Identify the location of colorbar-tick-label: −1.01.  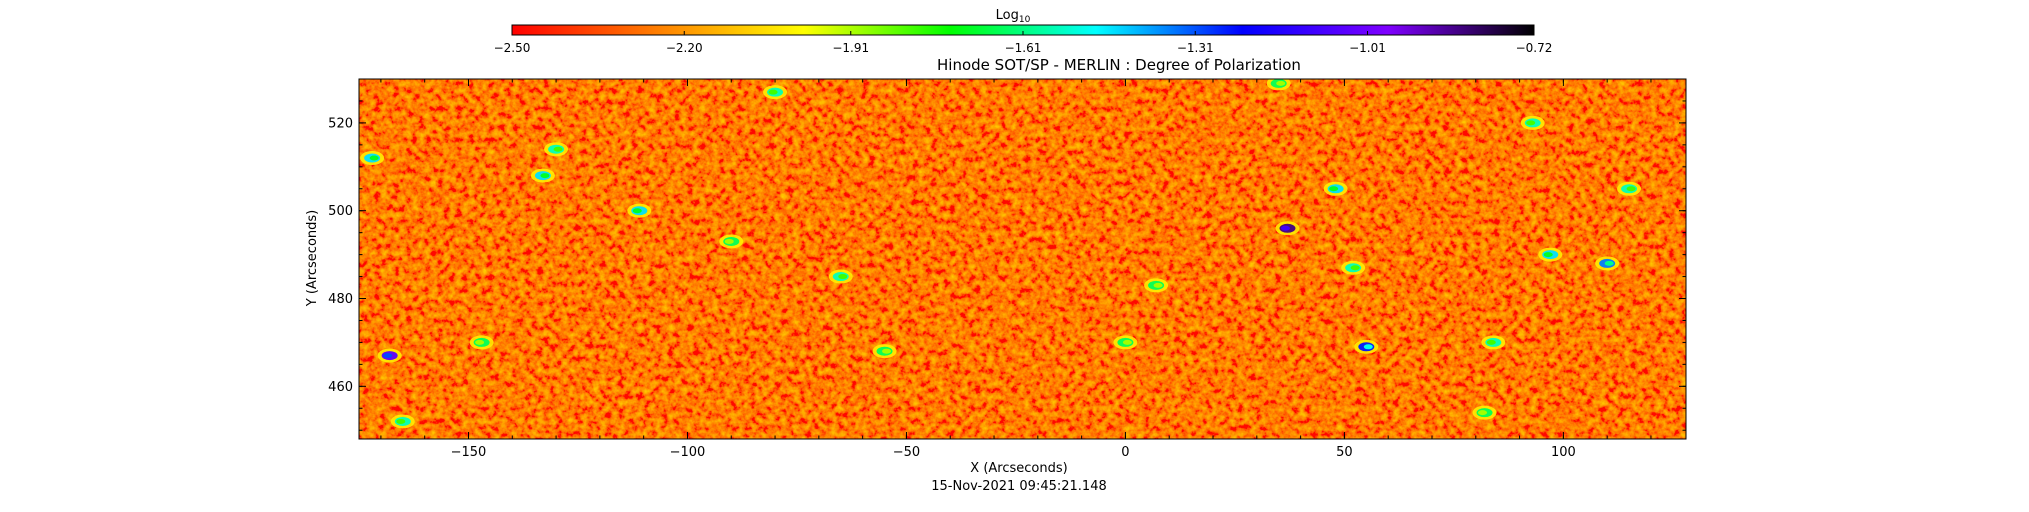
(1367, 48).